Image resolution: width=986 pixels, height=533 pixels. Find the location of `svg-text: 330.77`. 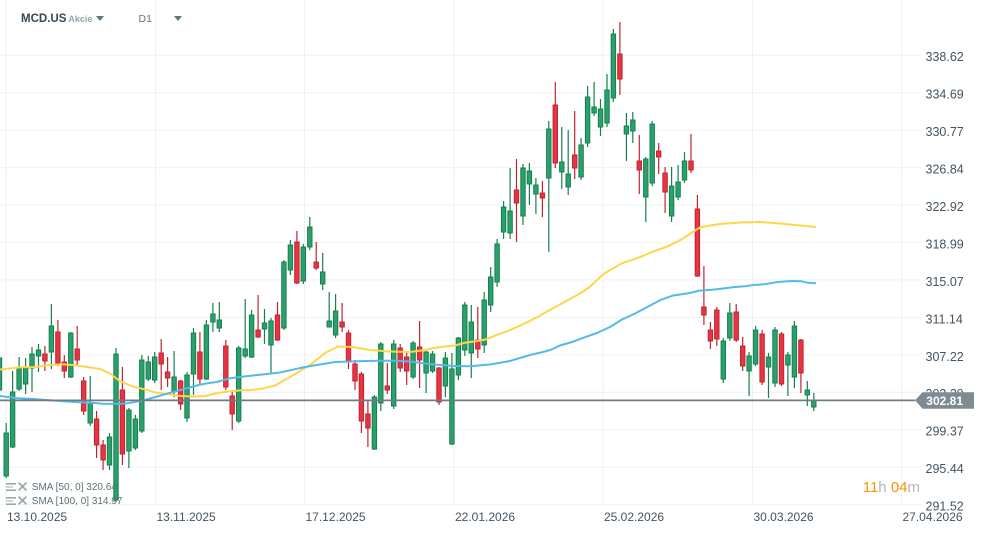

svg-text: 330.77 is located at coordinates (945, 132).